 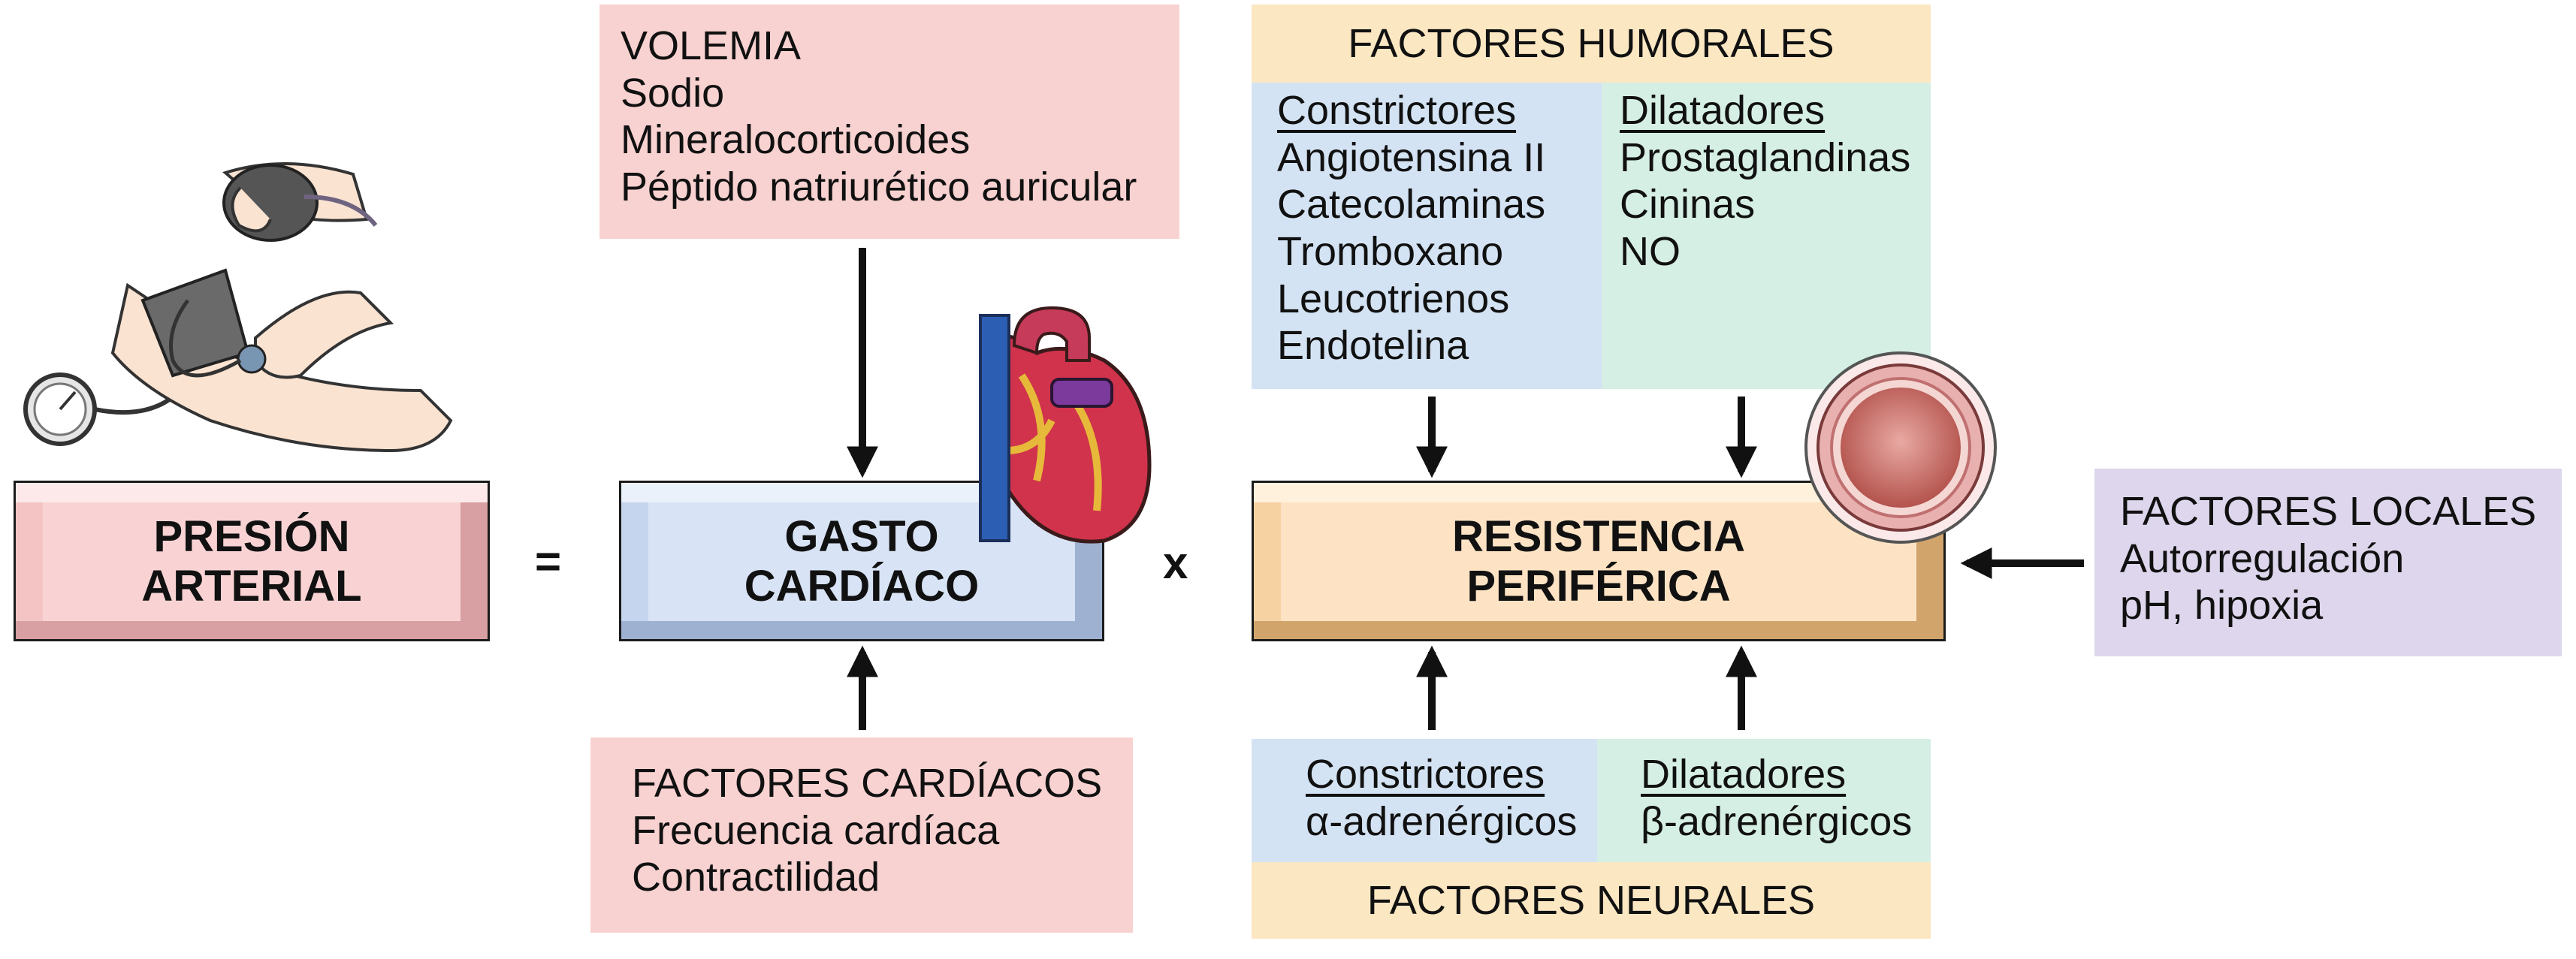 What do you see at coordinates (1175, 563) in the screenshot?
I see `multiply-sign: x` at bounding box center [1175, 563].